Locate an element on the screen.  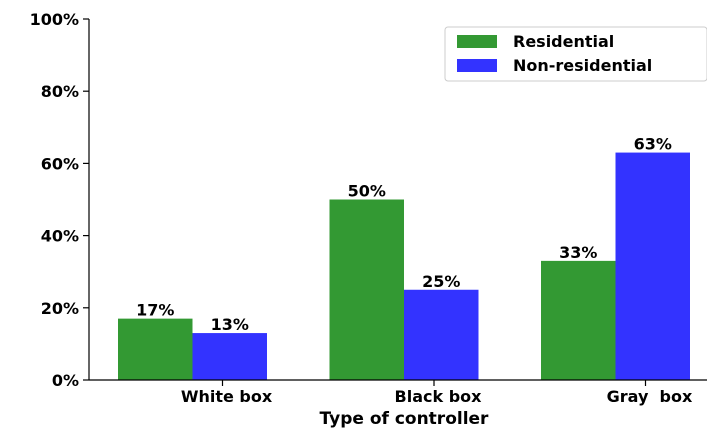
data-label: 17% is located at coordinates (155, 310).